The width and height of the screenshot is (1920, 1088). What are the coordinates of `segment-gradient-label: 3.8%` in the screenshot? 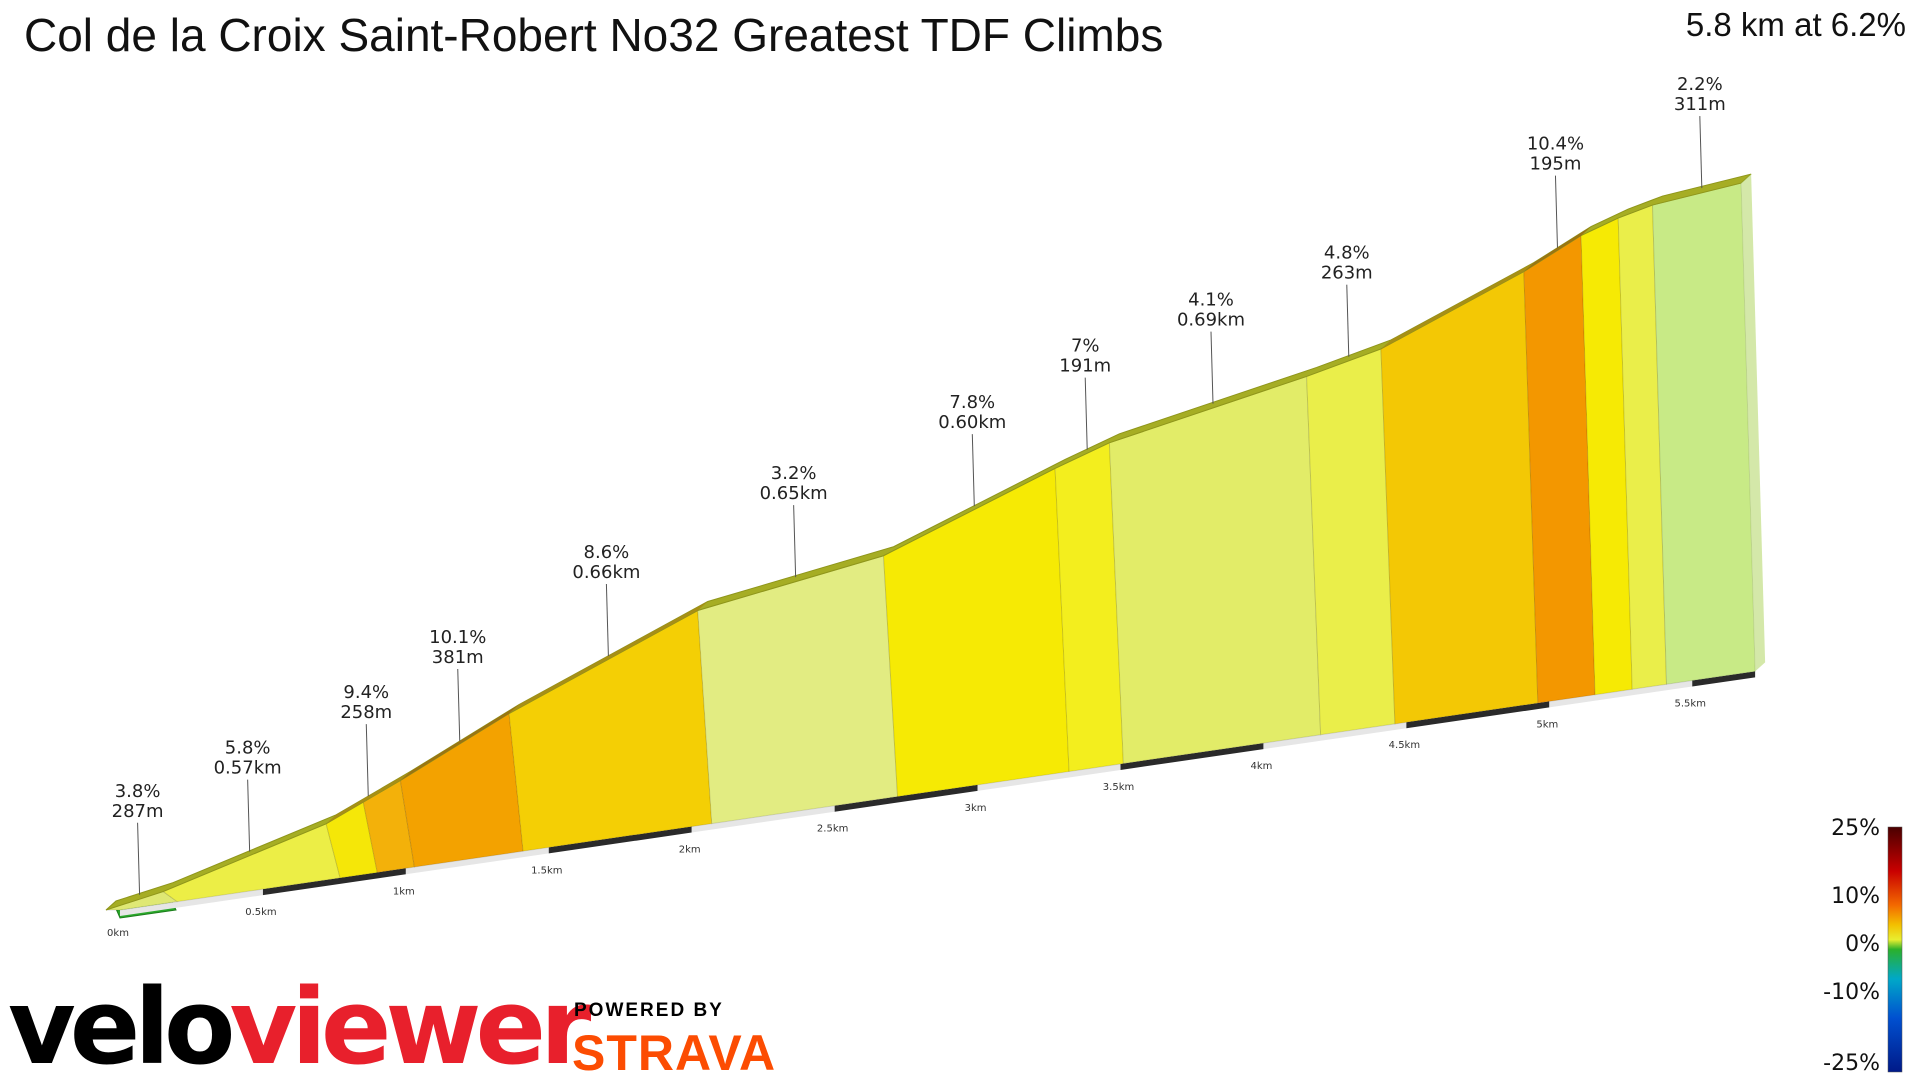 It's located at (138, 791).